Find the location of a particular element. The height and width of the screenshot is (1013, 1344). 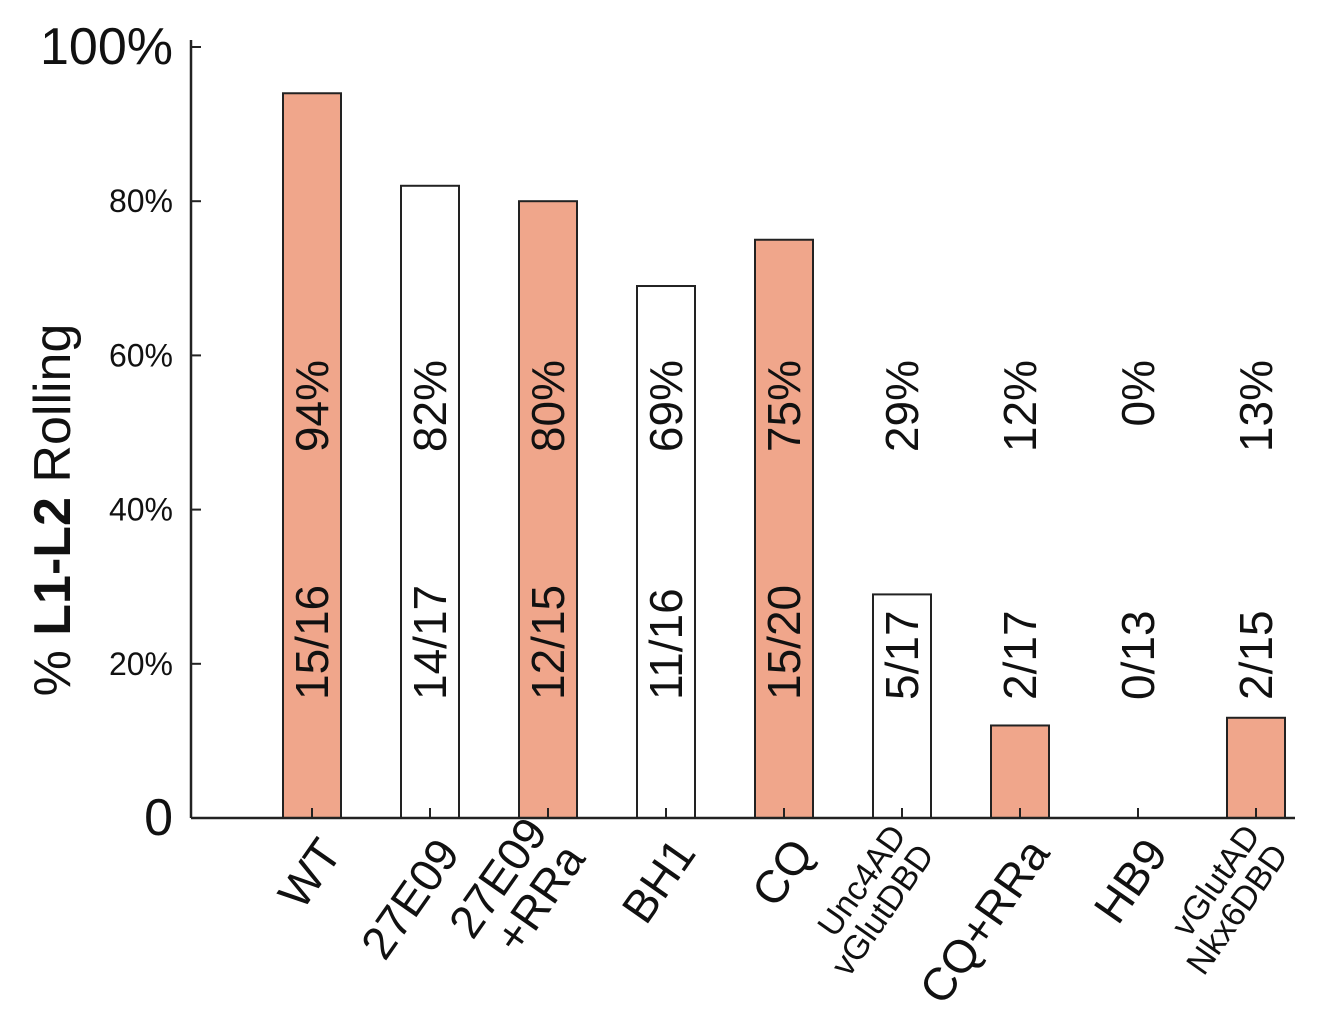

x-tick-label: WT is located at coordinates (310, 873).